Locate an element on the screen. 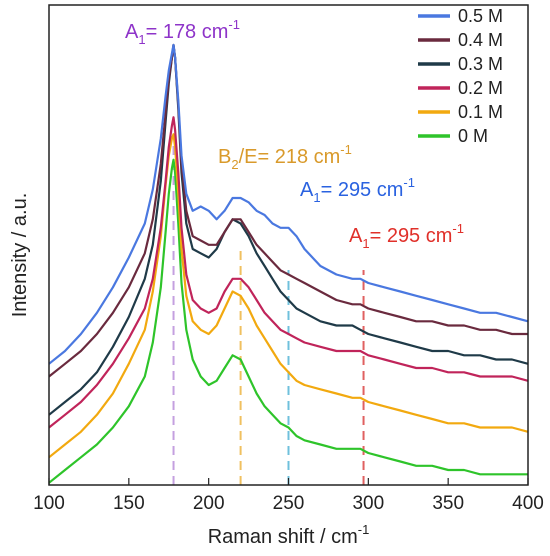 The width and height of the screenshot is (550, 556). annotation-text: = 178 cm is located at coordinates (187, 32).